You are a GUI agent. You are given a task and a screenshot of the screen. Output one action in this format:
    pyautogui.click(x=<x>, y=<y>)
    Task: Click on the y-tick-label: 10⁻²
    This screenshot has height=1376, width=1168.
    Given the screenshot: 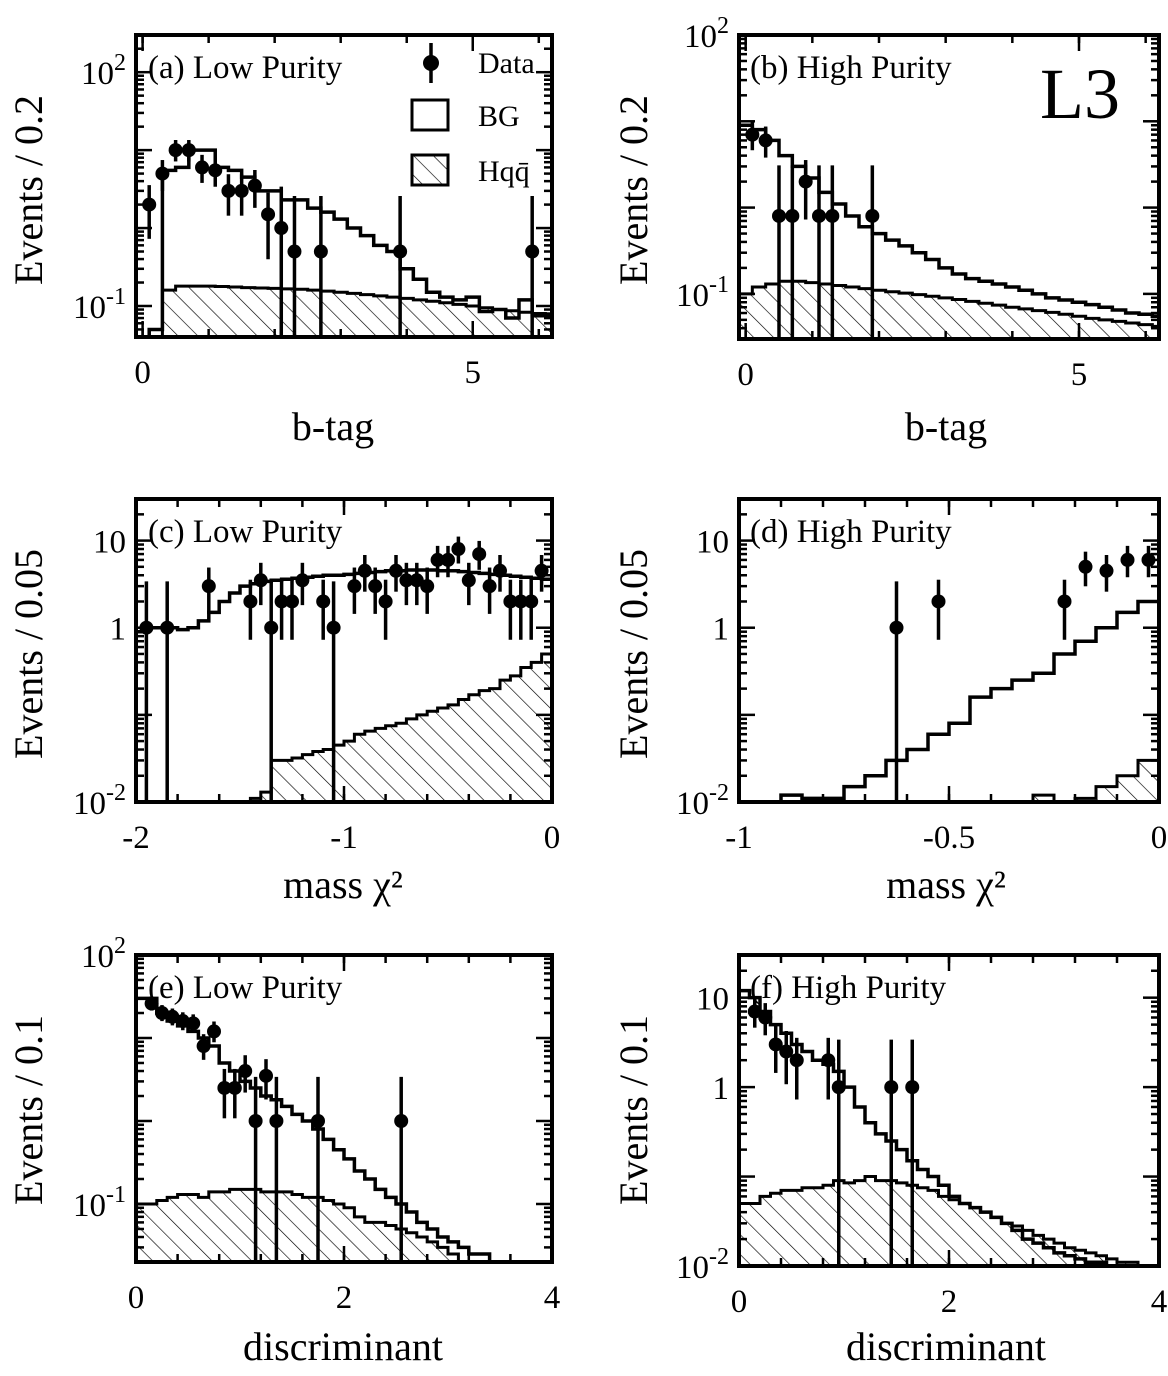 What is the action you would take?
    pyautogui.click(x=702, y=801)
    